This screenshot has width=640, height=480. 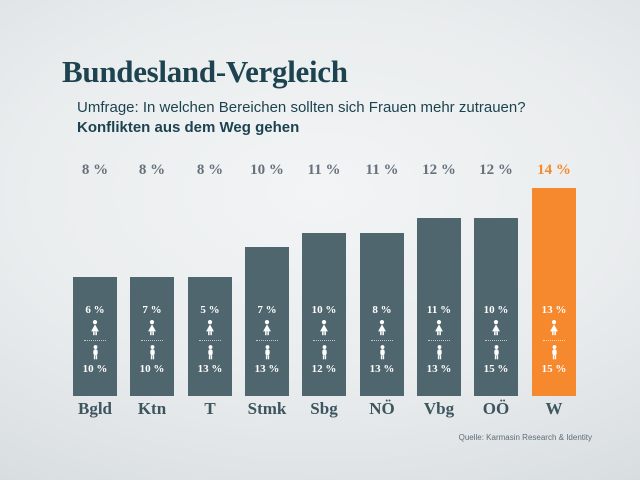 I want to click on category-label: Ktn, so click(x=152, y=408).